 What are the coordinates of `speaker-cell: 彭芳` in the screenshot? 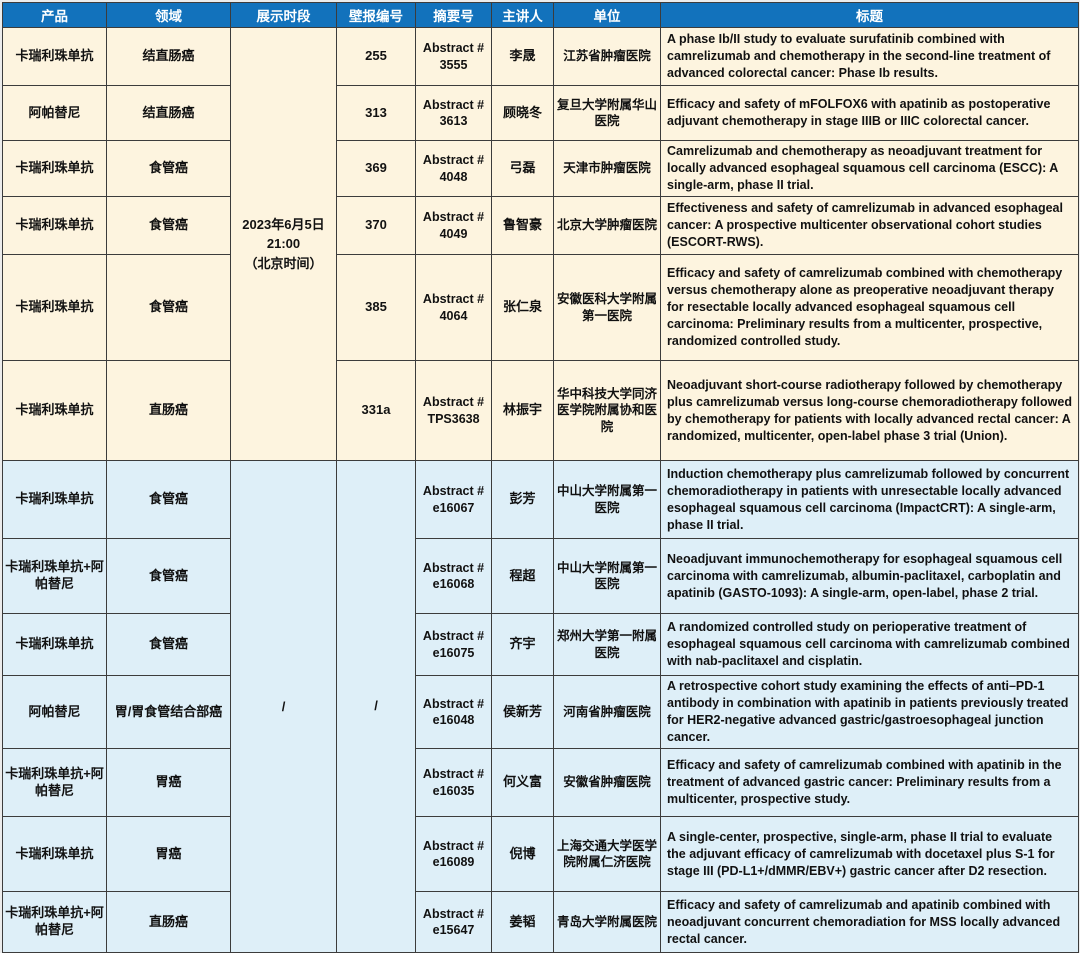 It's located at (522, 499).